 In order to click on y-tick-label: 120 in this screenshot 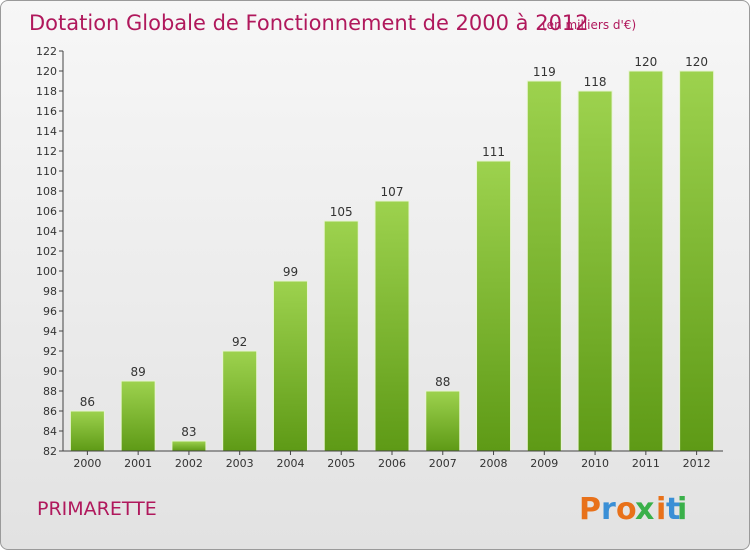, I will do `click(46, 71)`.